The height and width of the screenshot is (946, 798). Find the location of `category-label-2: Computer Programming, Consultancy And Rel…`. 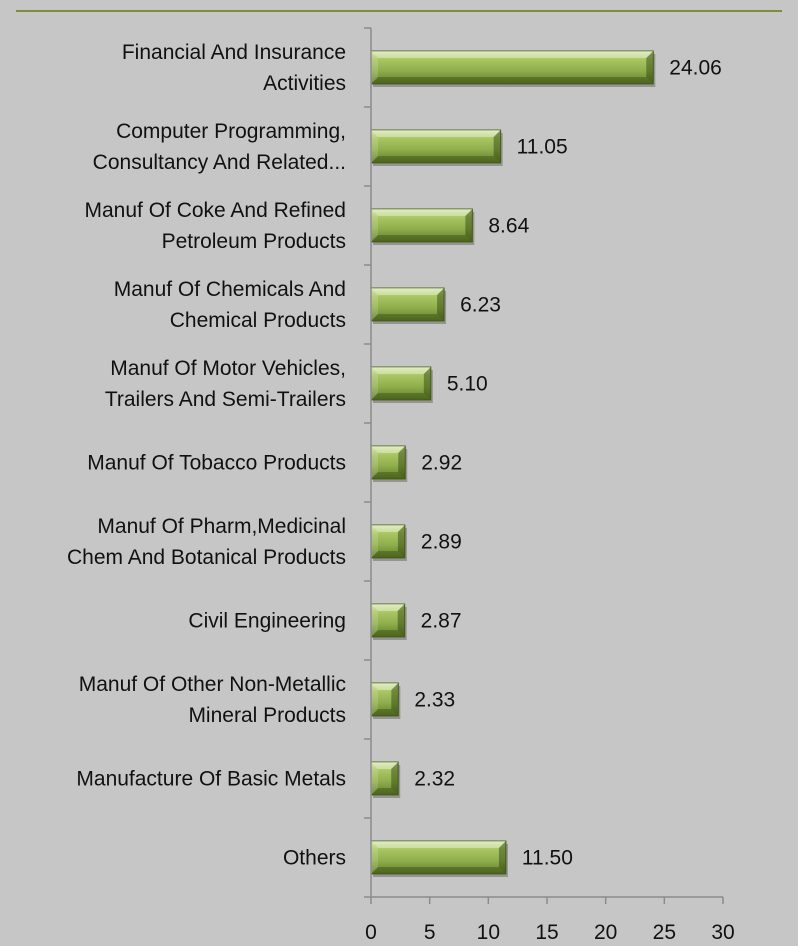

category-label-2: Computer Programming, Consultancy And Rel… is located at coordinates (219, 147).